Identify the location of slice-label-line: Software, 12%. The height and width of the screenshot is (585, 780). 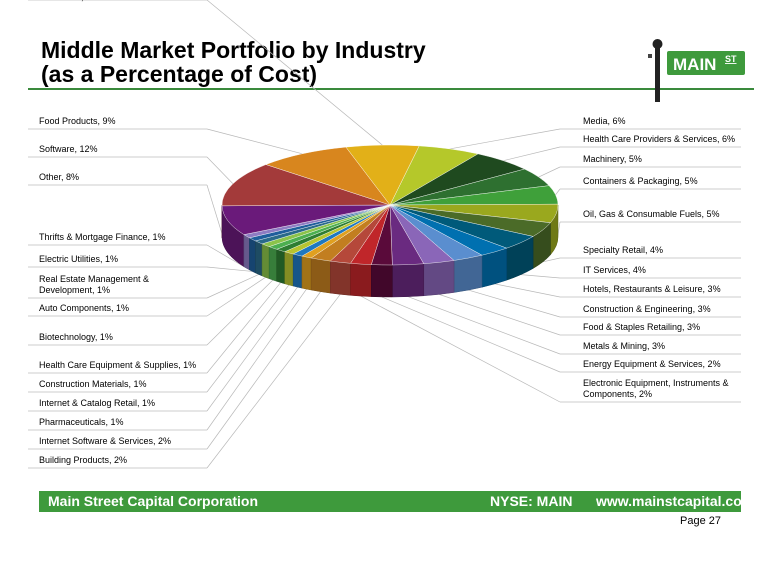
(68, 149).